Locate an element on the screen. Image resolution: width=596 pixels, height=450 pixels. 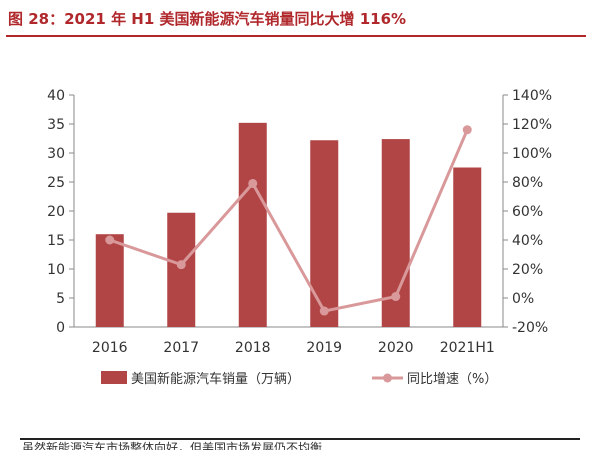
x-tick-label: 2021H1 is located at coordinates (467, 348).